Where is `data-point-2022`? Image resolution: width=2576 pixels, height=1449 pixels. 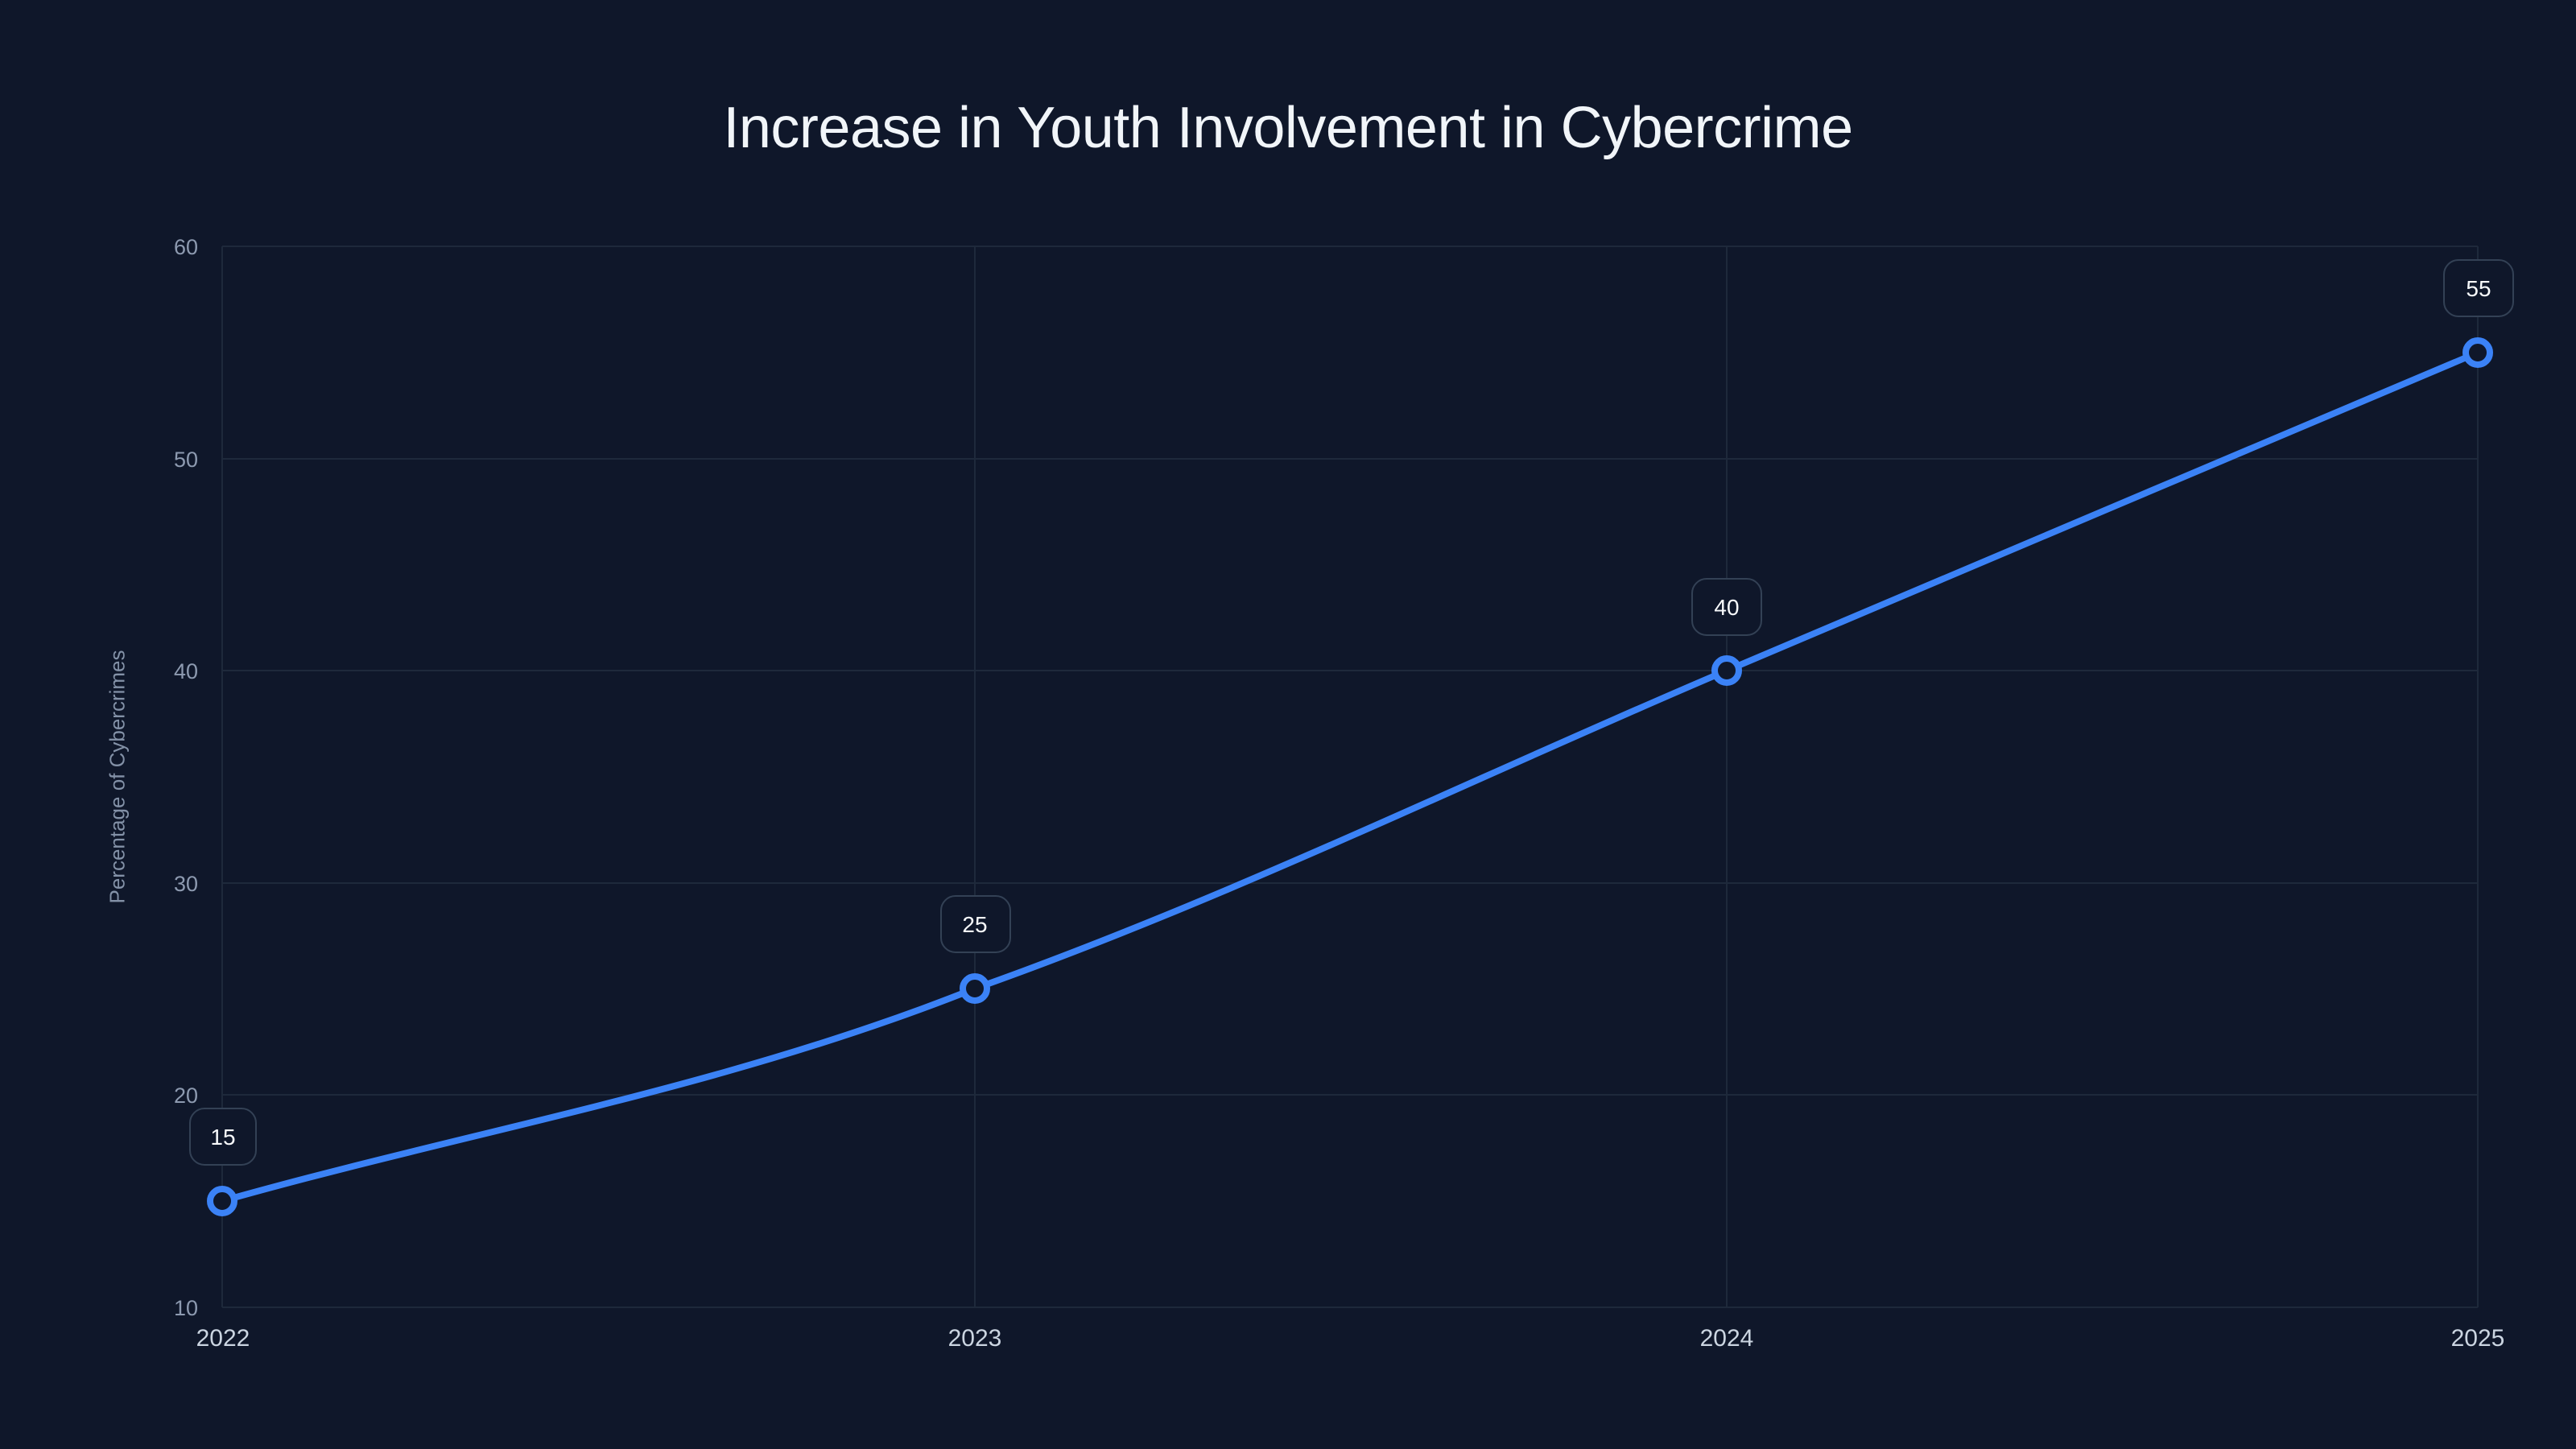 data-point-2022 is located at coordinates (222, 1201).